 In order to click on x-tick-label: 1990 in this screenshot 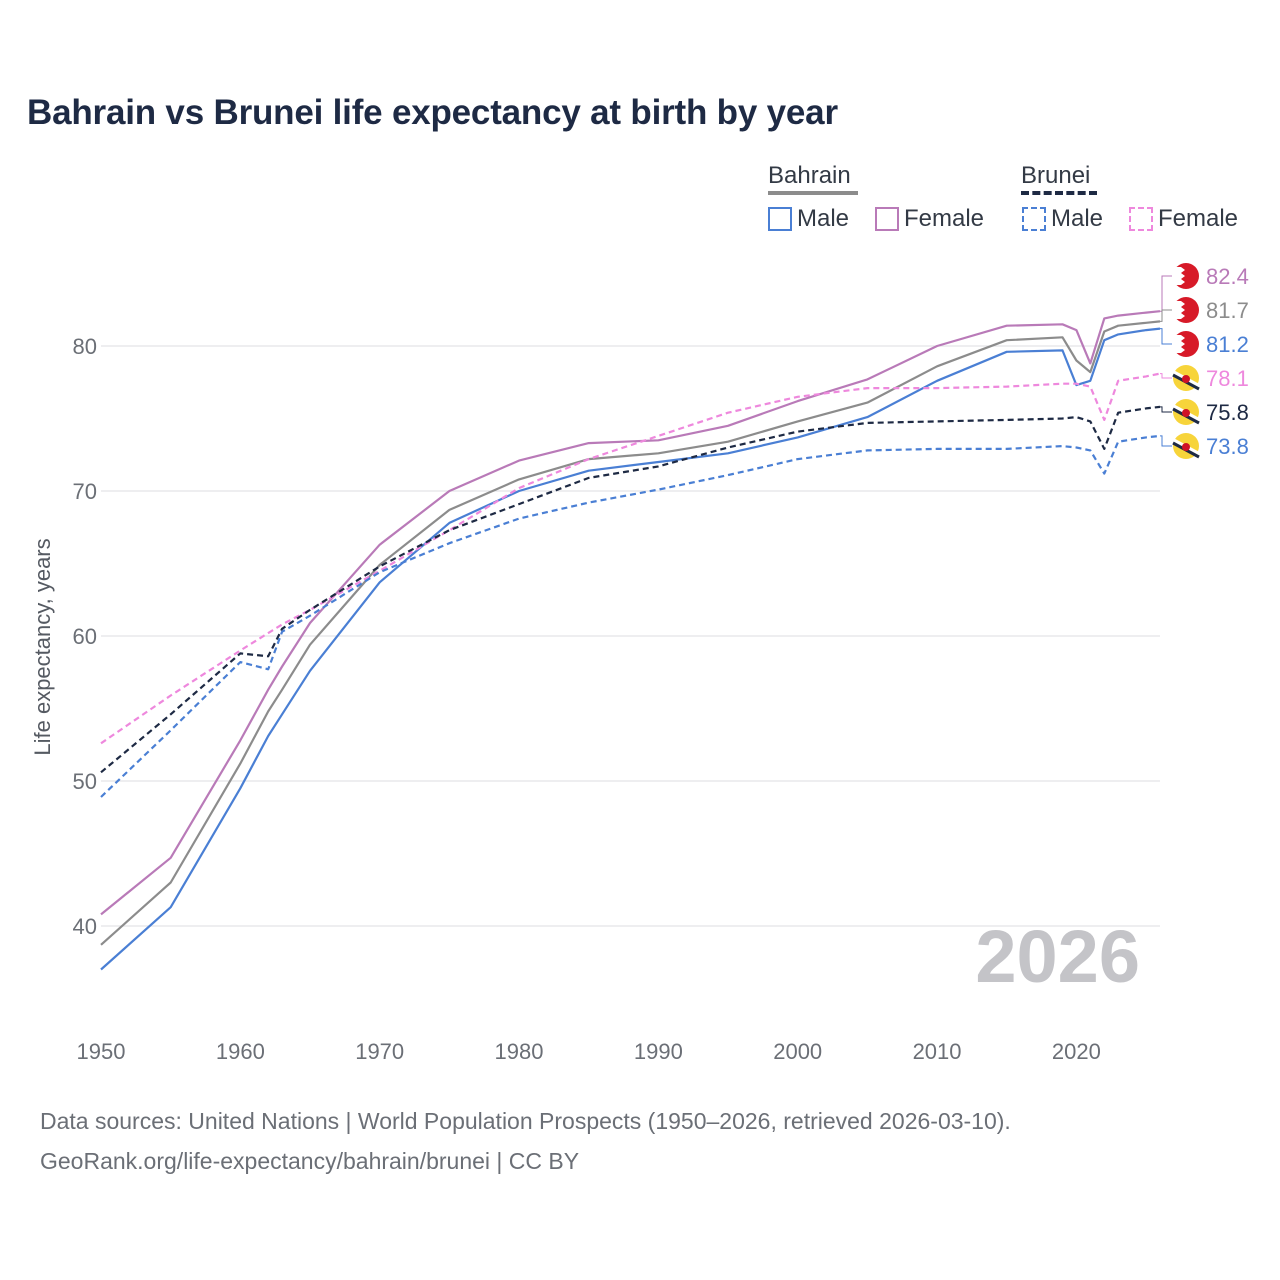, I will do `click(658, 1051)`.